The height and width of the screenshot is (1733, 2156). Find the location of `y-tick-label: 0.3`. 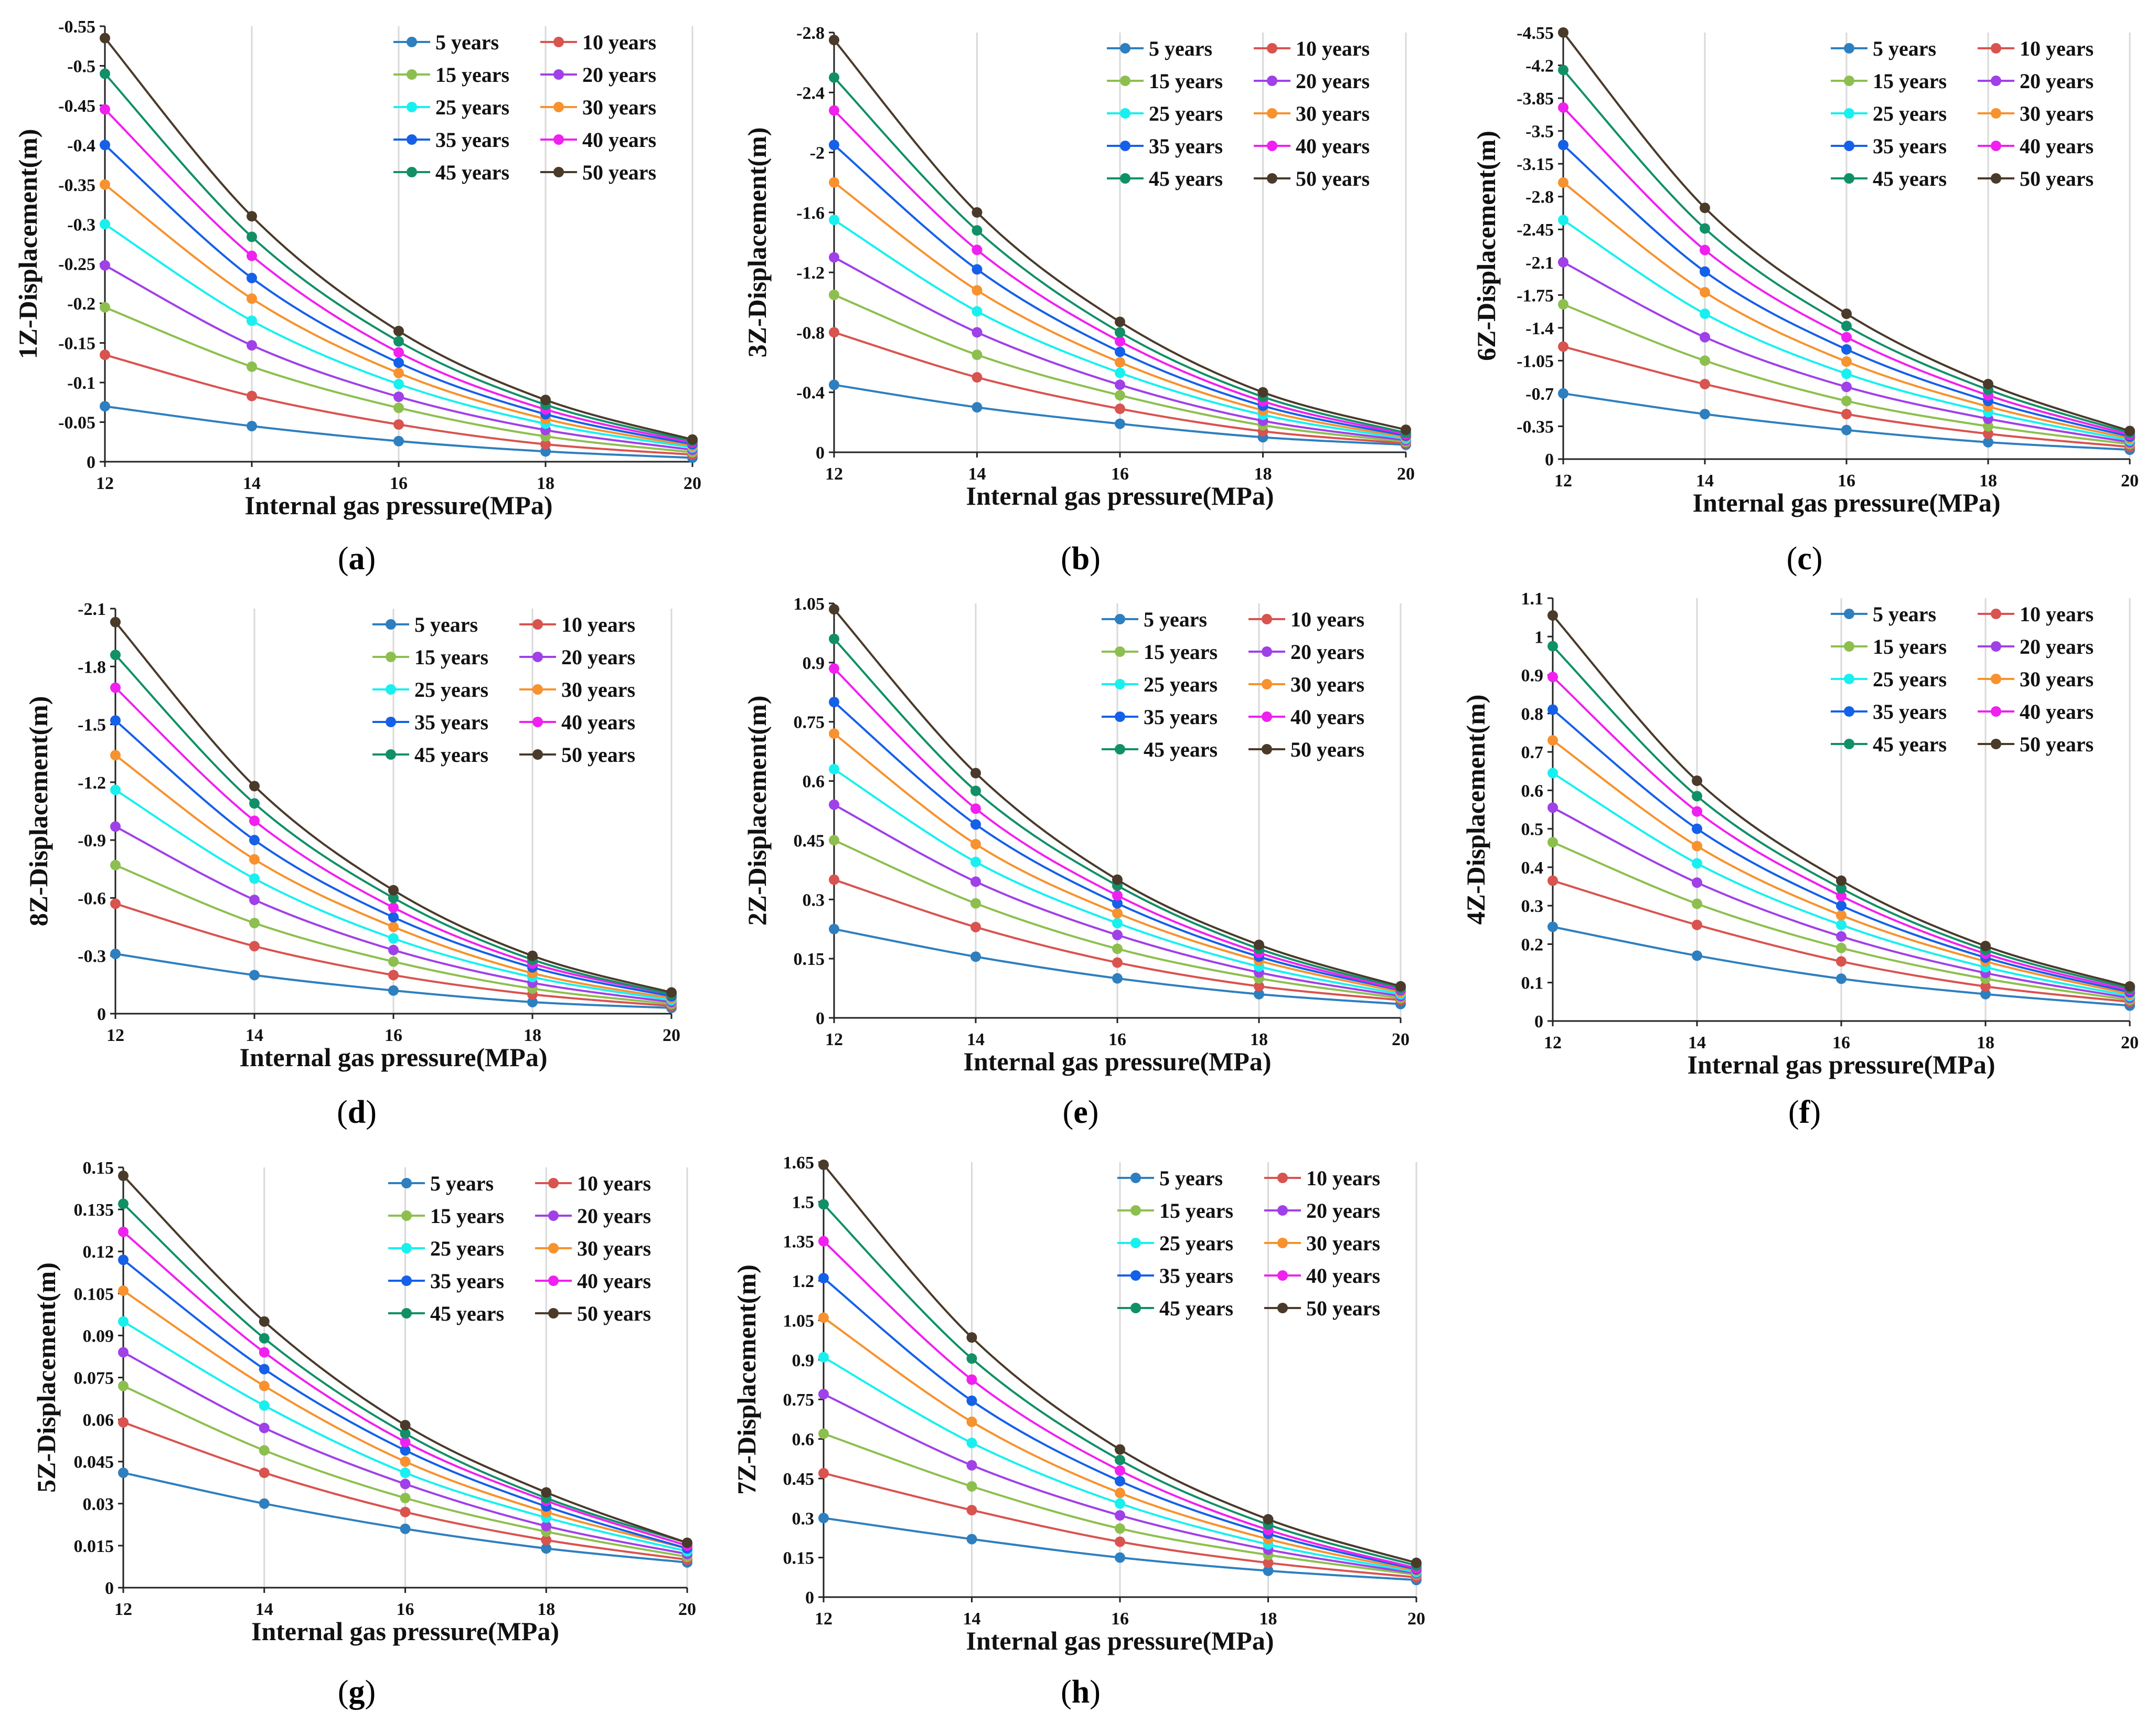

y-tick-label: 0.3 is located at coordinates (1532, 906).